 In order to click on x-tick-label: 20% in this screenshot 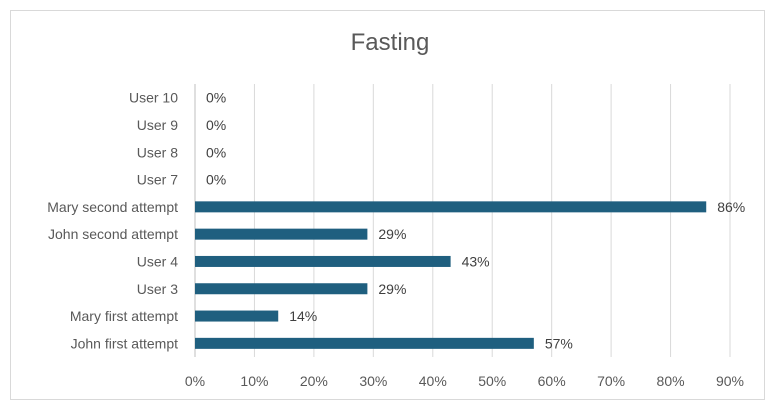, I will do `click(314, 381)`.